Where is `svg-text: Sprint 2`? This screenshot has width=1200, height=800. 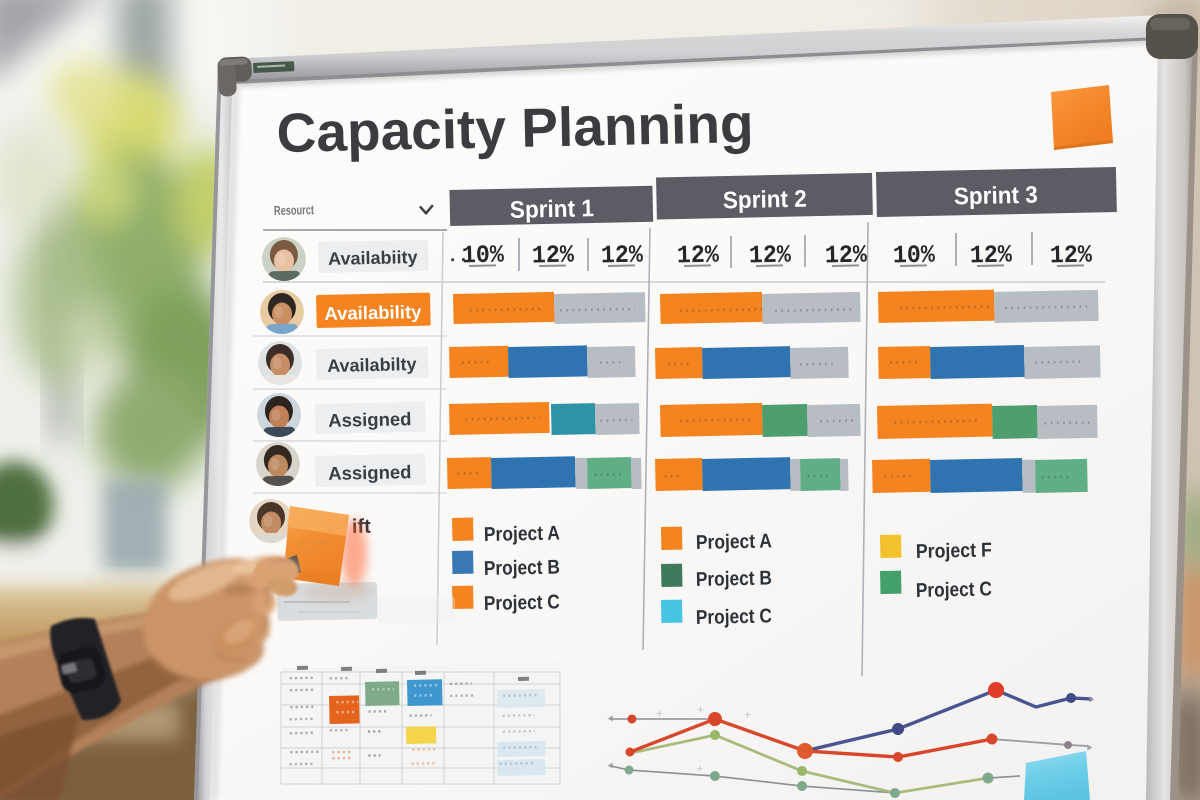 svg-text: Sprint 2 is located at coordinates (765, 200).